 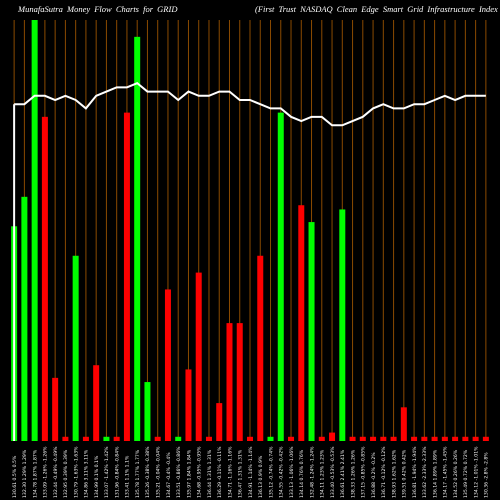 What do you see at coordinates (76, 472) in the screenshot?
I see `x-tick-label: 130.79 -1.63% -1.63%` at bounding box center [76, 472].